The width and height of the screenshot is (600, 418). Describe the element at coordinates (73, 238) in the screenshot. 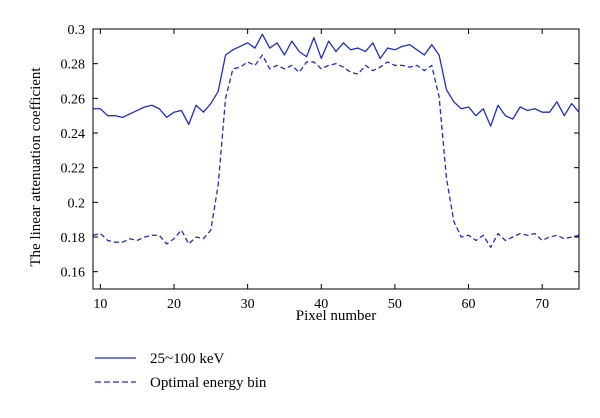

I see `y-tick-label: 0.18` at that location.